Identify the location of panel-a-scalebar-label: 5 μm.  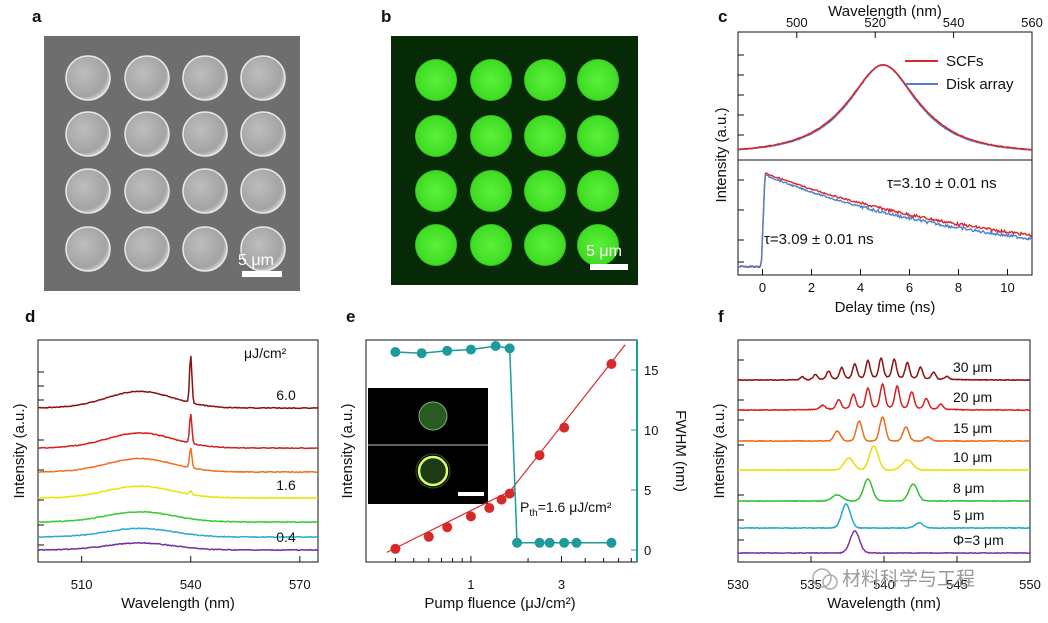
(256, 260).